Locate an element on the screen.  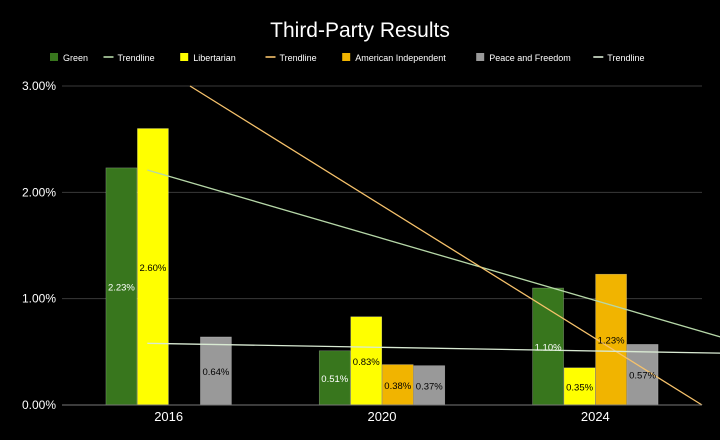
data-label: 0.37% is located at coordinates (429, 386).